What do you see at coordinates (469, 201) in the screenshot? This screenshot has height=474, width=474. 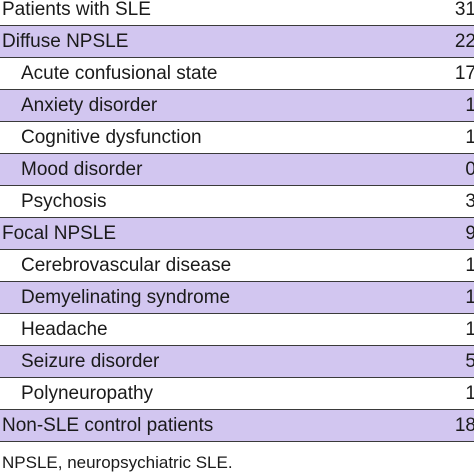 I see `row-value: 3` at bounding box center [469, 201].